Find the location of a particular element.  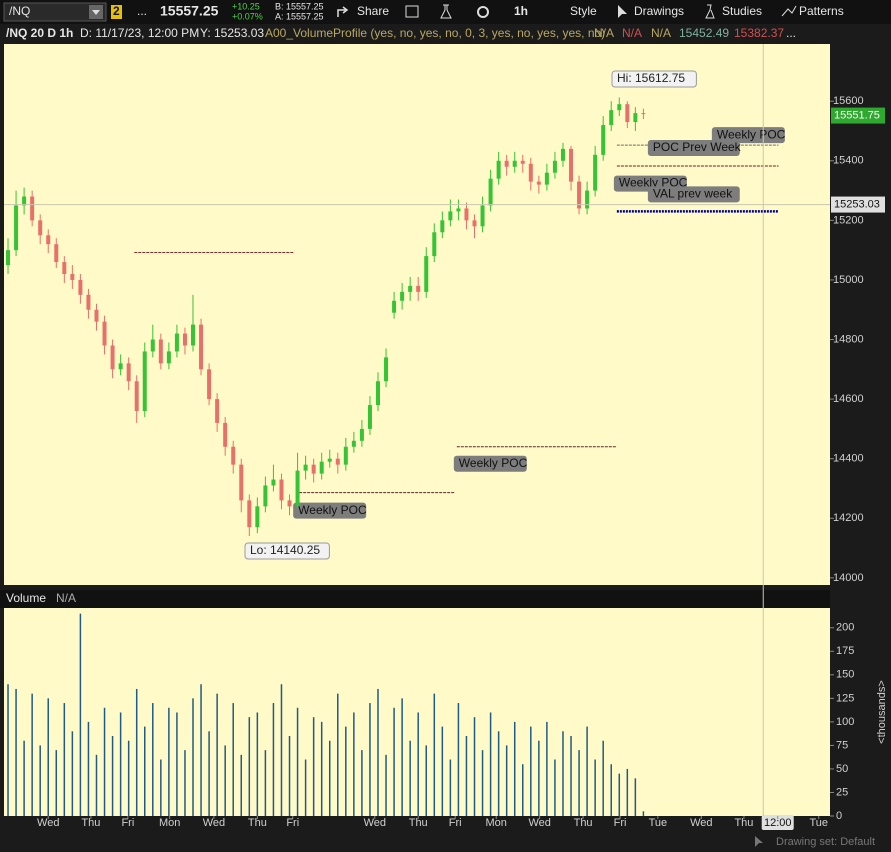

calendar-icon is located at coordinates (412, 11).